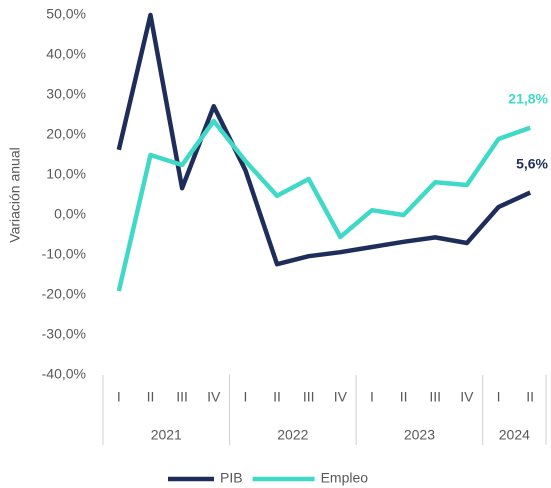  What do you see at coordinates (231, 478) in the screenshot?
I see `legend-label: PIB` at bounding box center [231, 478].